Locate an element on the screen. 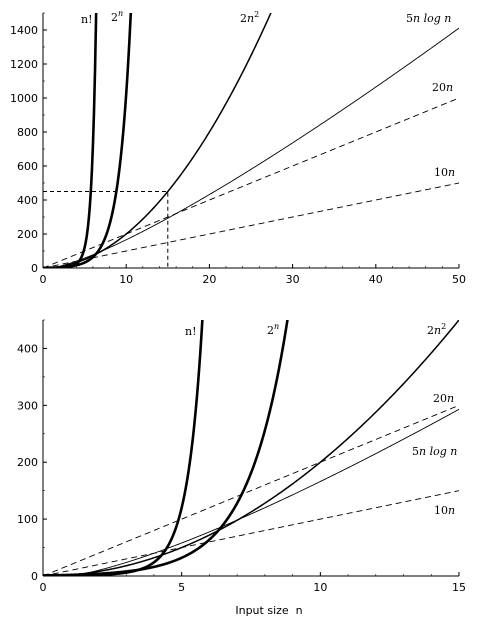  y-tick-label: 300 is located at coordinates (27, 405).